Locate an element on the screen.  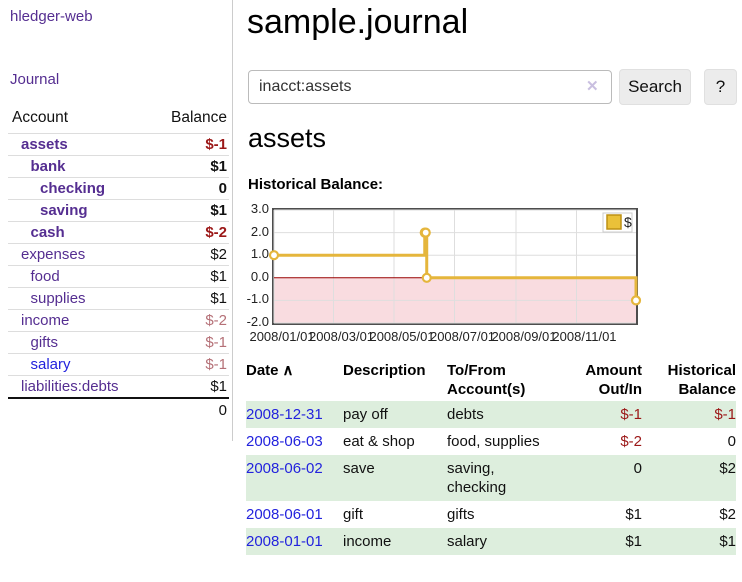
clear-search-icon: ✕ is located at coordinates (592, 86).